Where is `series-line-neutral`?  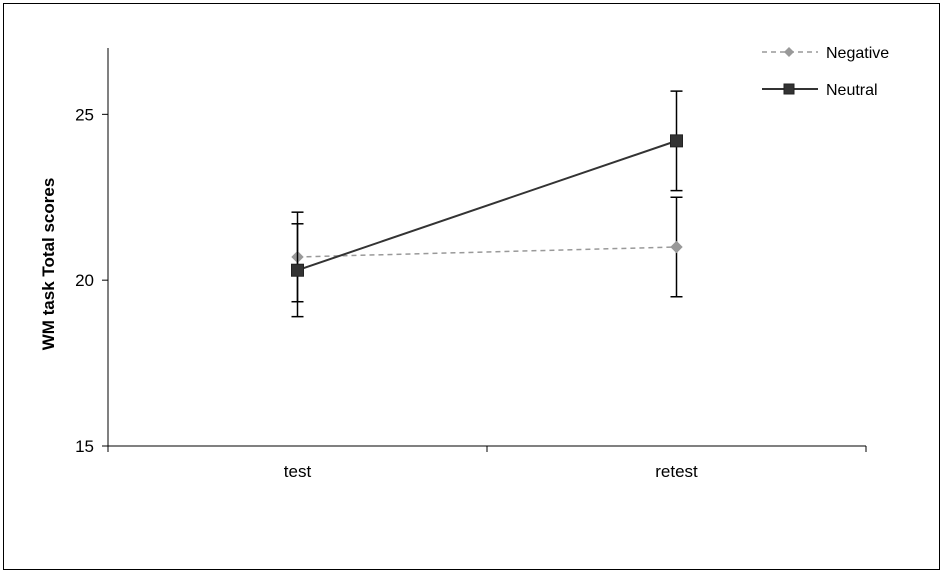
series-line-neutral is located at coordinates (487, 205).